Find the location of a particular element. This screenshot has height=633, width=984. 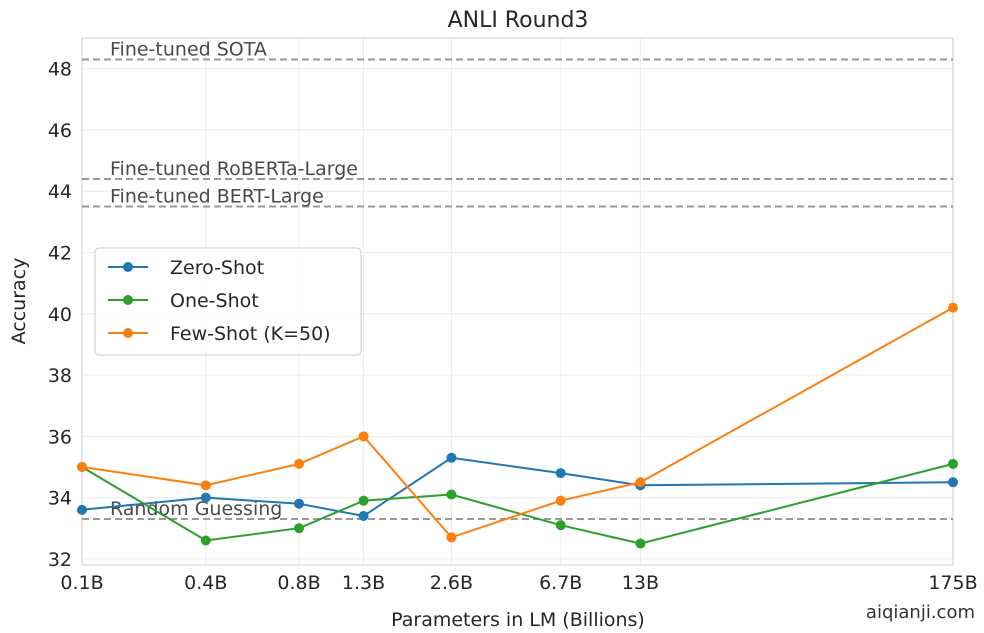

x-tick-label: 2.6B is located at coordinates (451, 583).